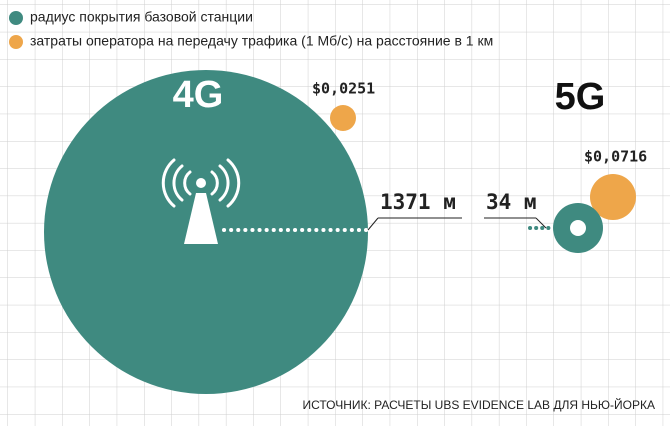 Image resolution: width=670 pixels, height=426 pixels. I want to click on label-5g: 5G, so click(580, 97).